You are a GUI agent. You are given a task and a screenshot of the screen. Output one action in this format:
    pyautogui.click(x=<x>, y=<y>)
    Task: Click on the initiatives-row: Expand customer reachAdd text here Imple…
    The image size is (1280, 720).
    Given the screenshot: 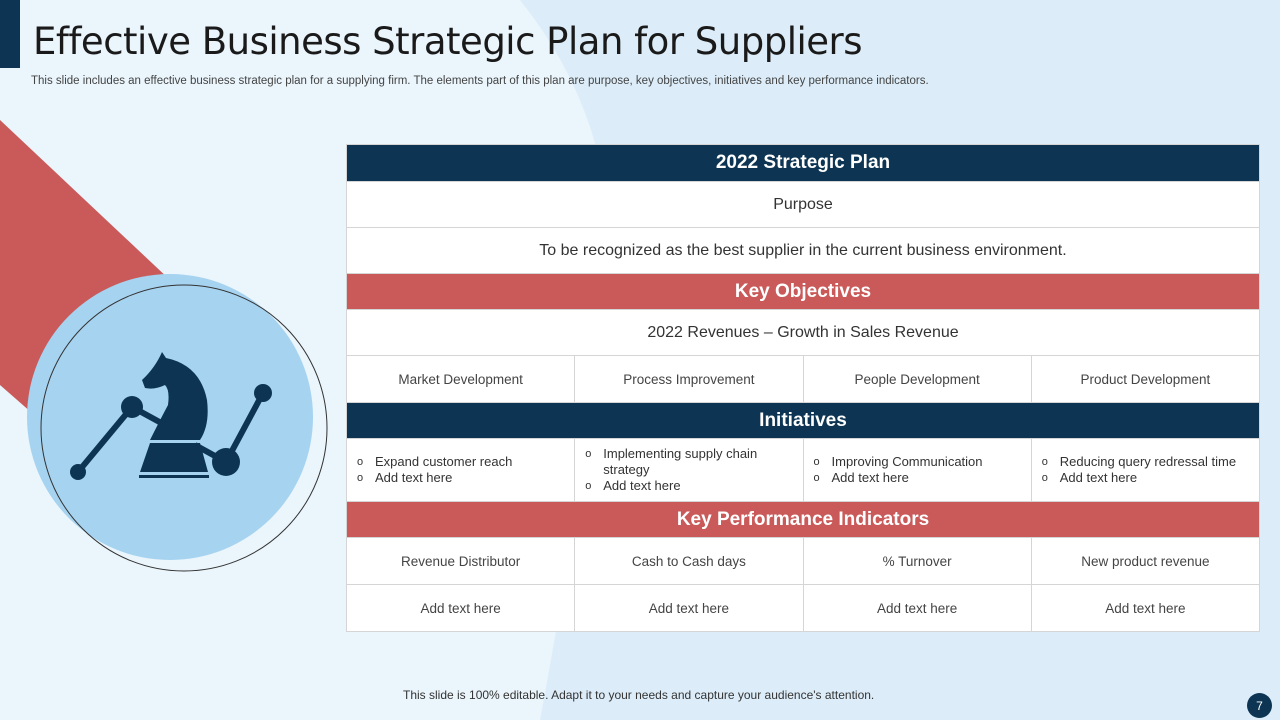 What is the action you would take?
    pyautogui.click(x=803, y=469)
    